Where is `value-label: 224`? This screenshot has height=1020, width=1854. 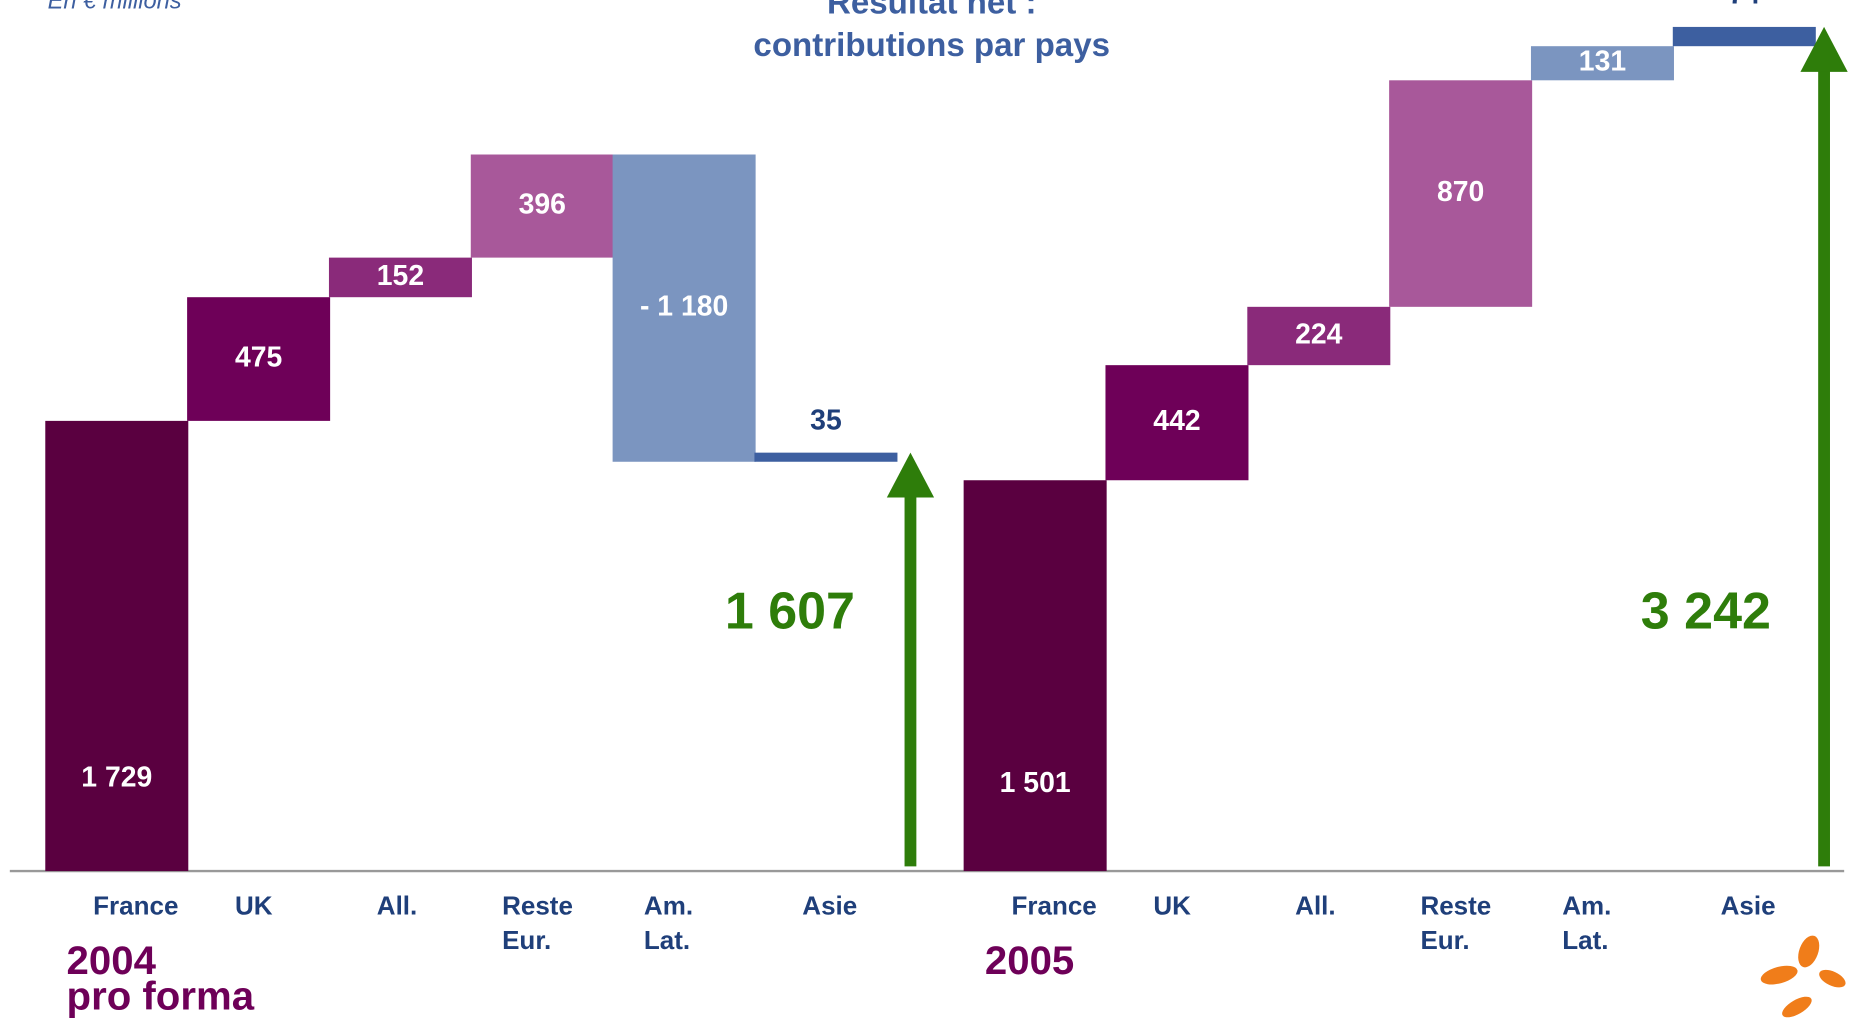
value-label: 224 is located at coordinates (1319, 334).